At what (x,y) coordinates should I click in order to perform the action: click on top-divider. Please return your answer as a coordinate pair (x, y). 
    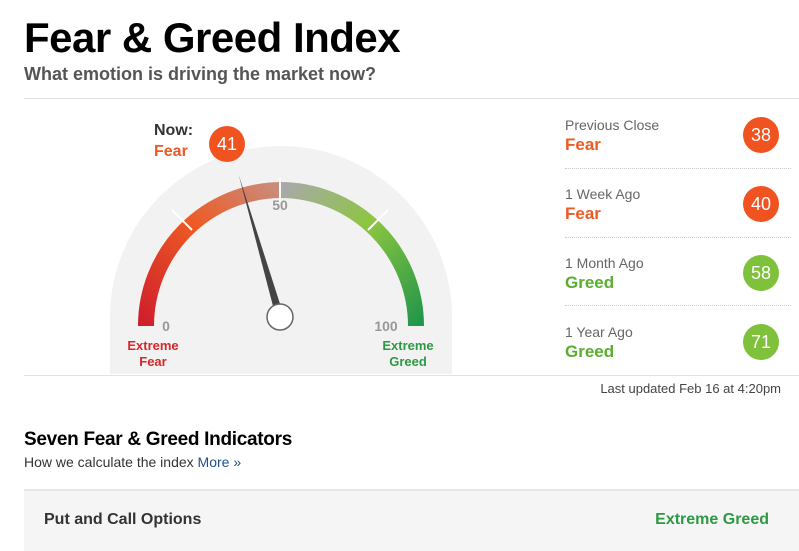
    Looking at the image, I should click on (411, 98).